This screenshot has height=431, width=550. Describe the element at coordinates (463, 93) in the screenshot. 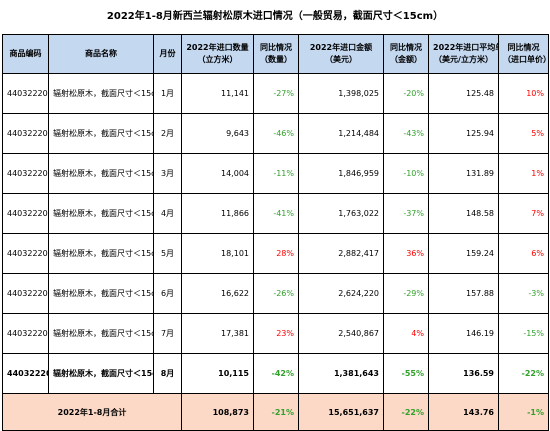

I see `unit-price-cell: 125.48` at that location.